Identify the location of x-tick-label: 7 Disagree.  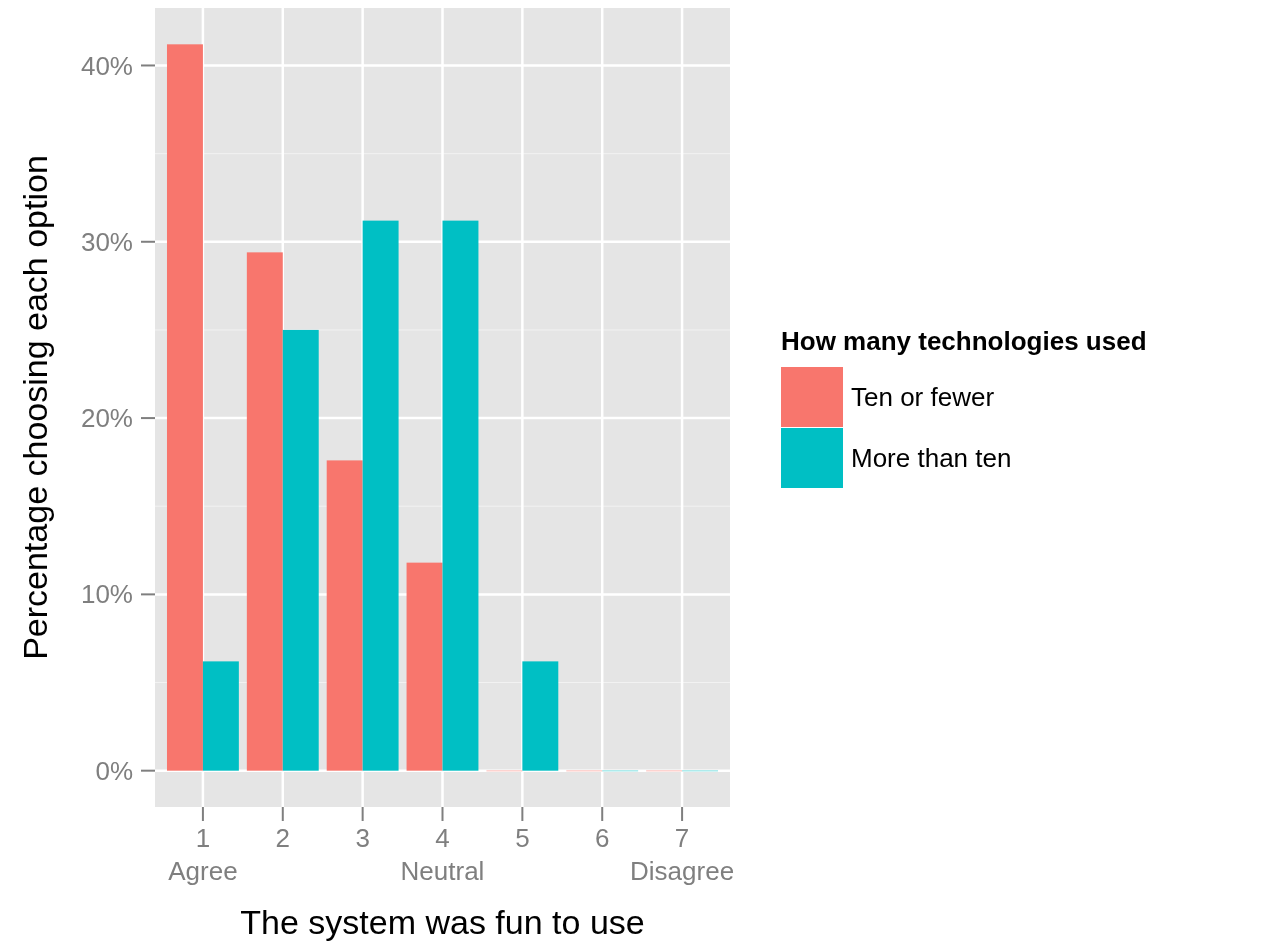
(682, 854).